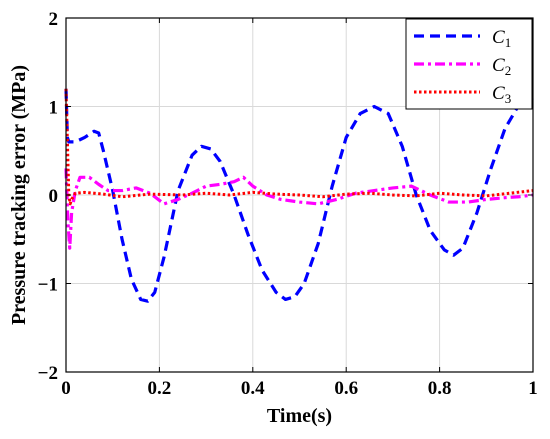 This screenshot has width=550, height=439. What do you see at coordinates (54, 19) in the screenshot?
I see `y-tick-label: 2` at bounding box center [54, 19].